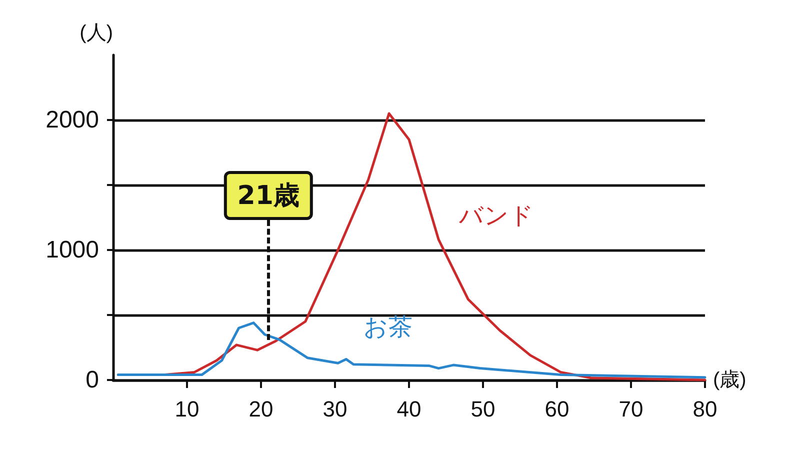 This screenshot has height=462, width=800. Describe the element at coordinates (631, 409) in the screenshot. I see `x-tick-label: 70` at that location.